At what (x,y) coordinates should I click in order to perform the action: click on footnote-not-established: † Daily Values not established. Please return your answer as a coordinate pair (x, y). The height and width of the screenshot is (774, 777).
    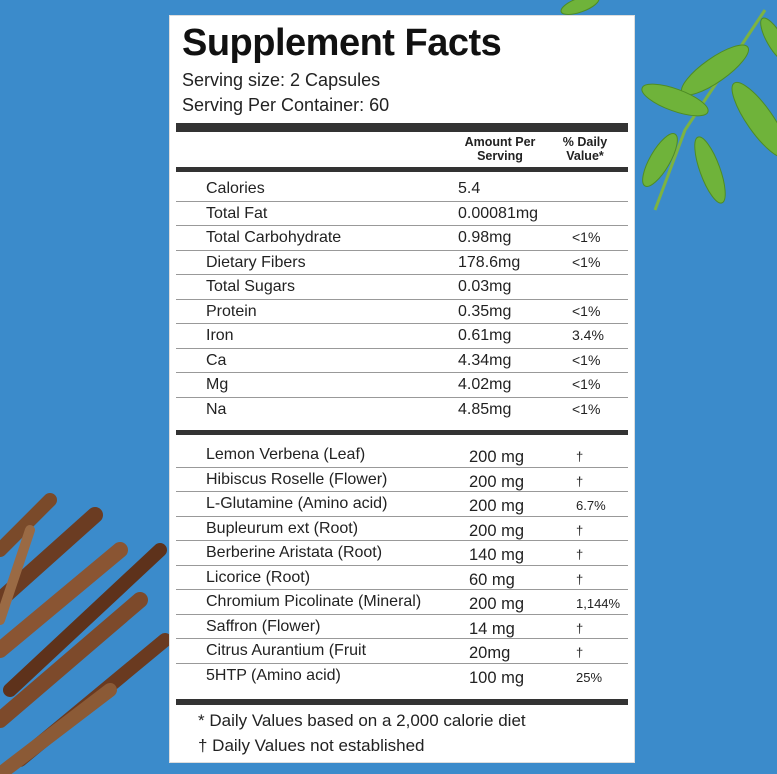
    Looking at the image, I should click on (311, 745).